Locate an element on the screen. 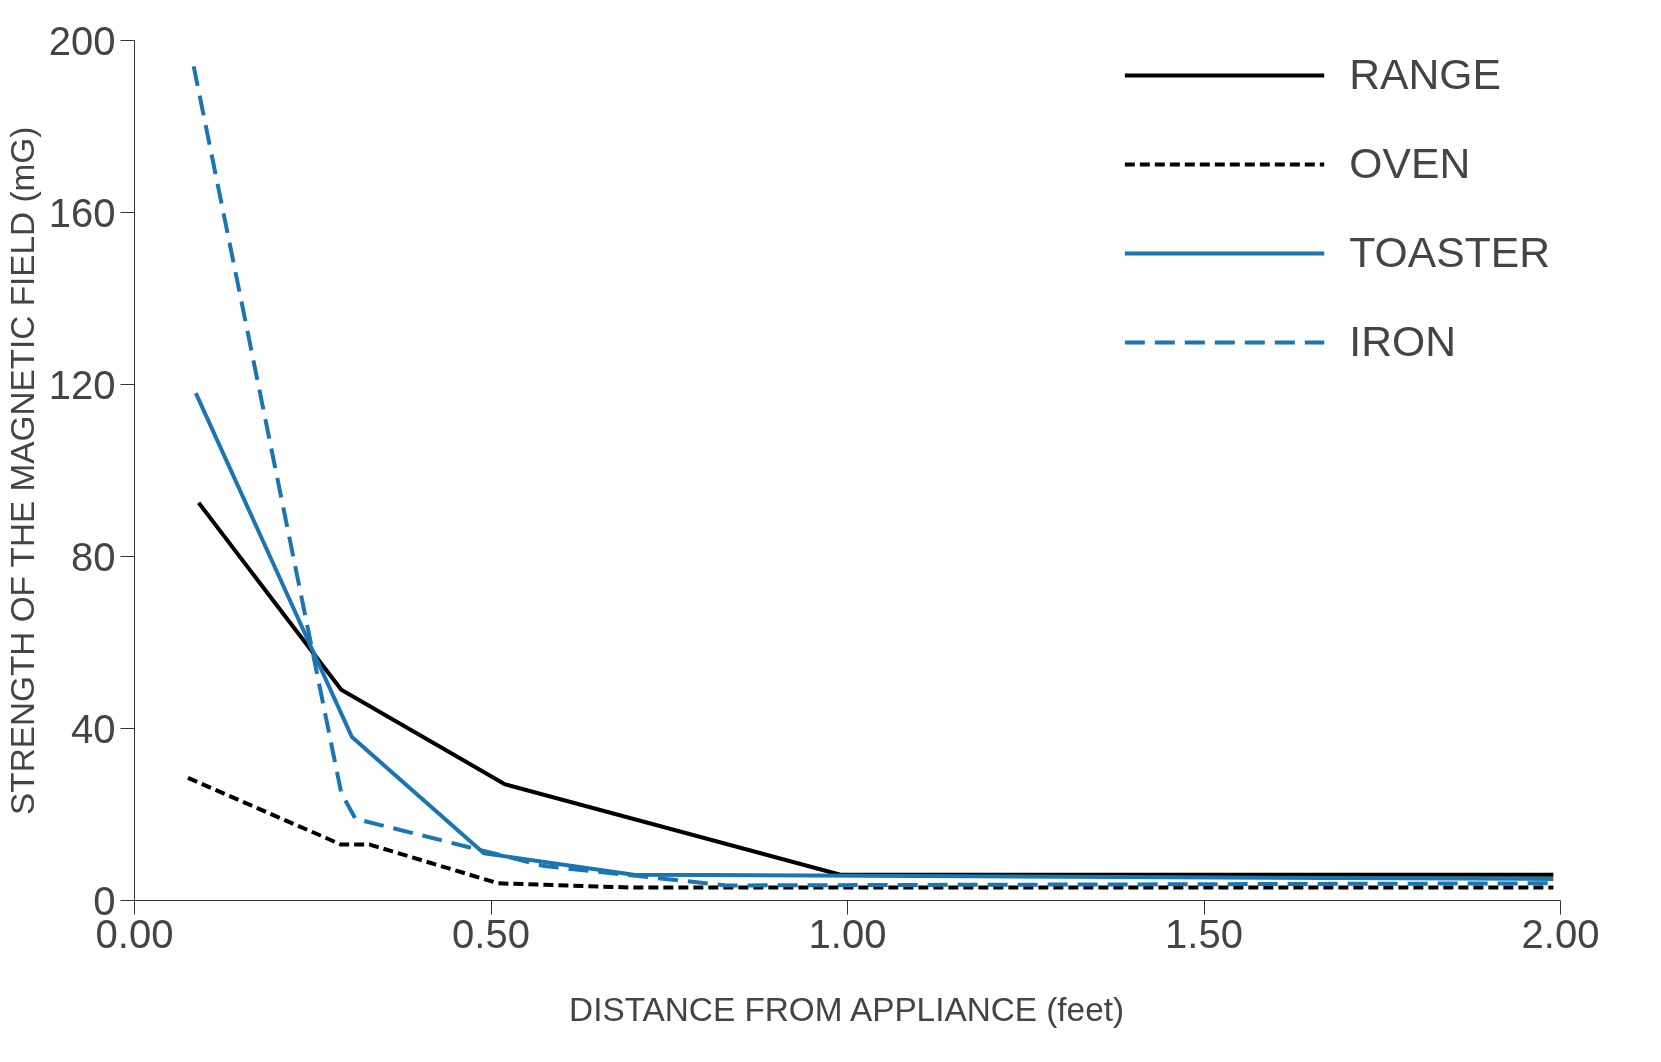 Image resolution: width=1661 pixels, height=1062 pixels. y-axis-title: STRENGTH OF THE MAGNETIC FIELD (mG) is located at coordinates (22, 470).